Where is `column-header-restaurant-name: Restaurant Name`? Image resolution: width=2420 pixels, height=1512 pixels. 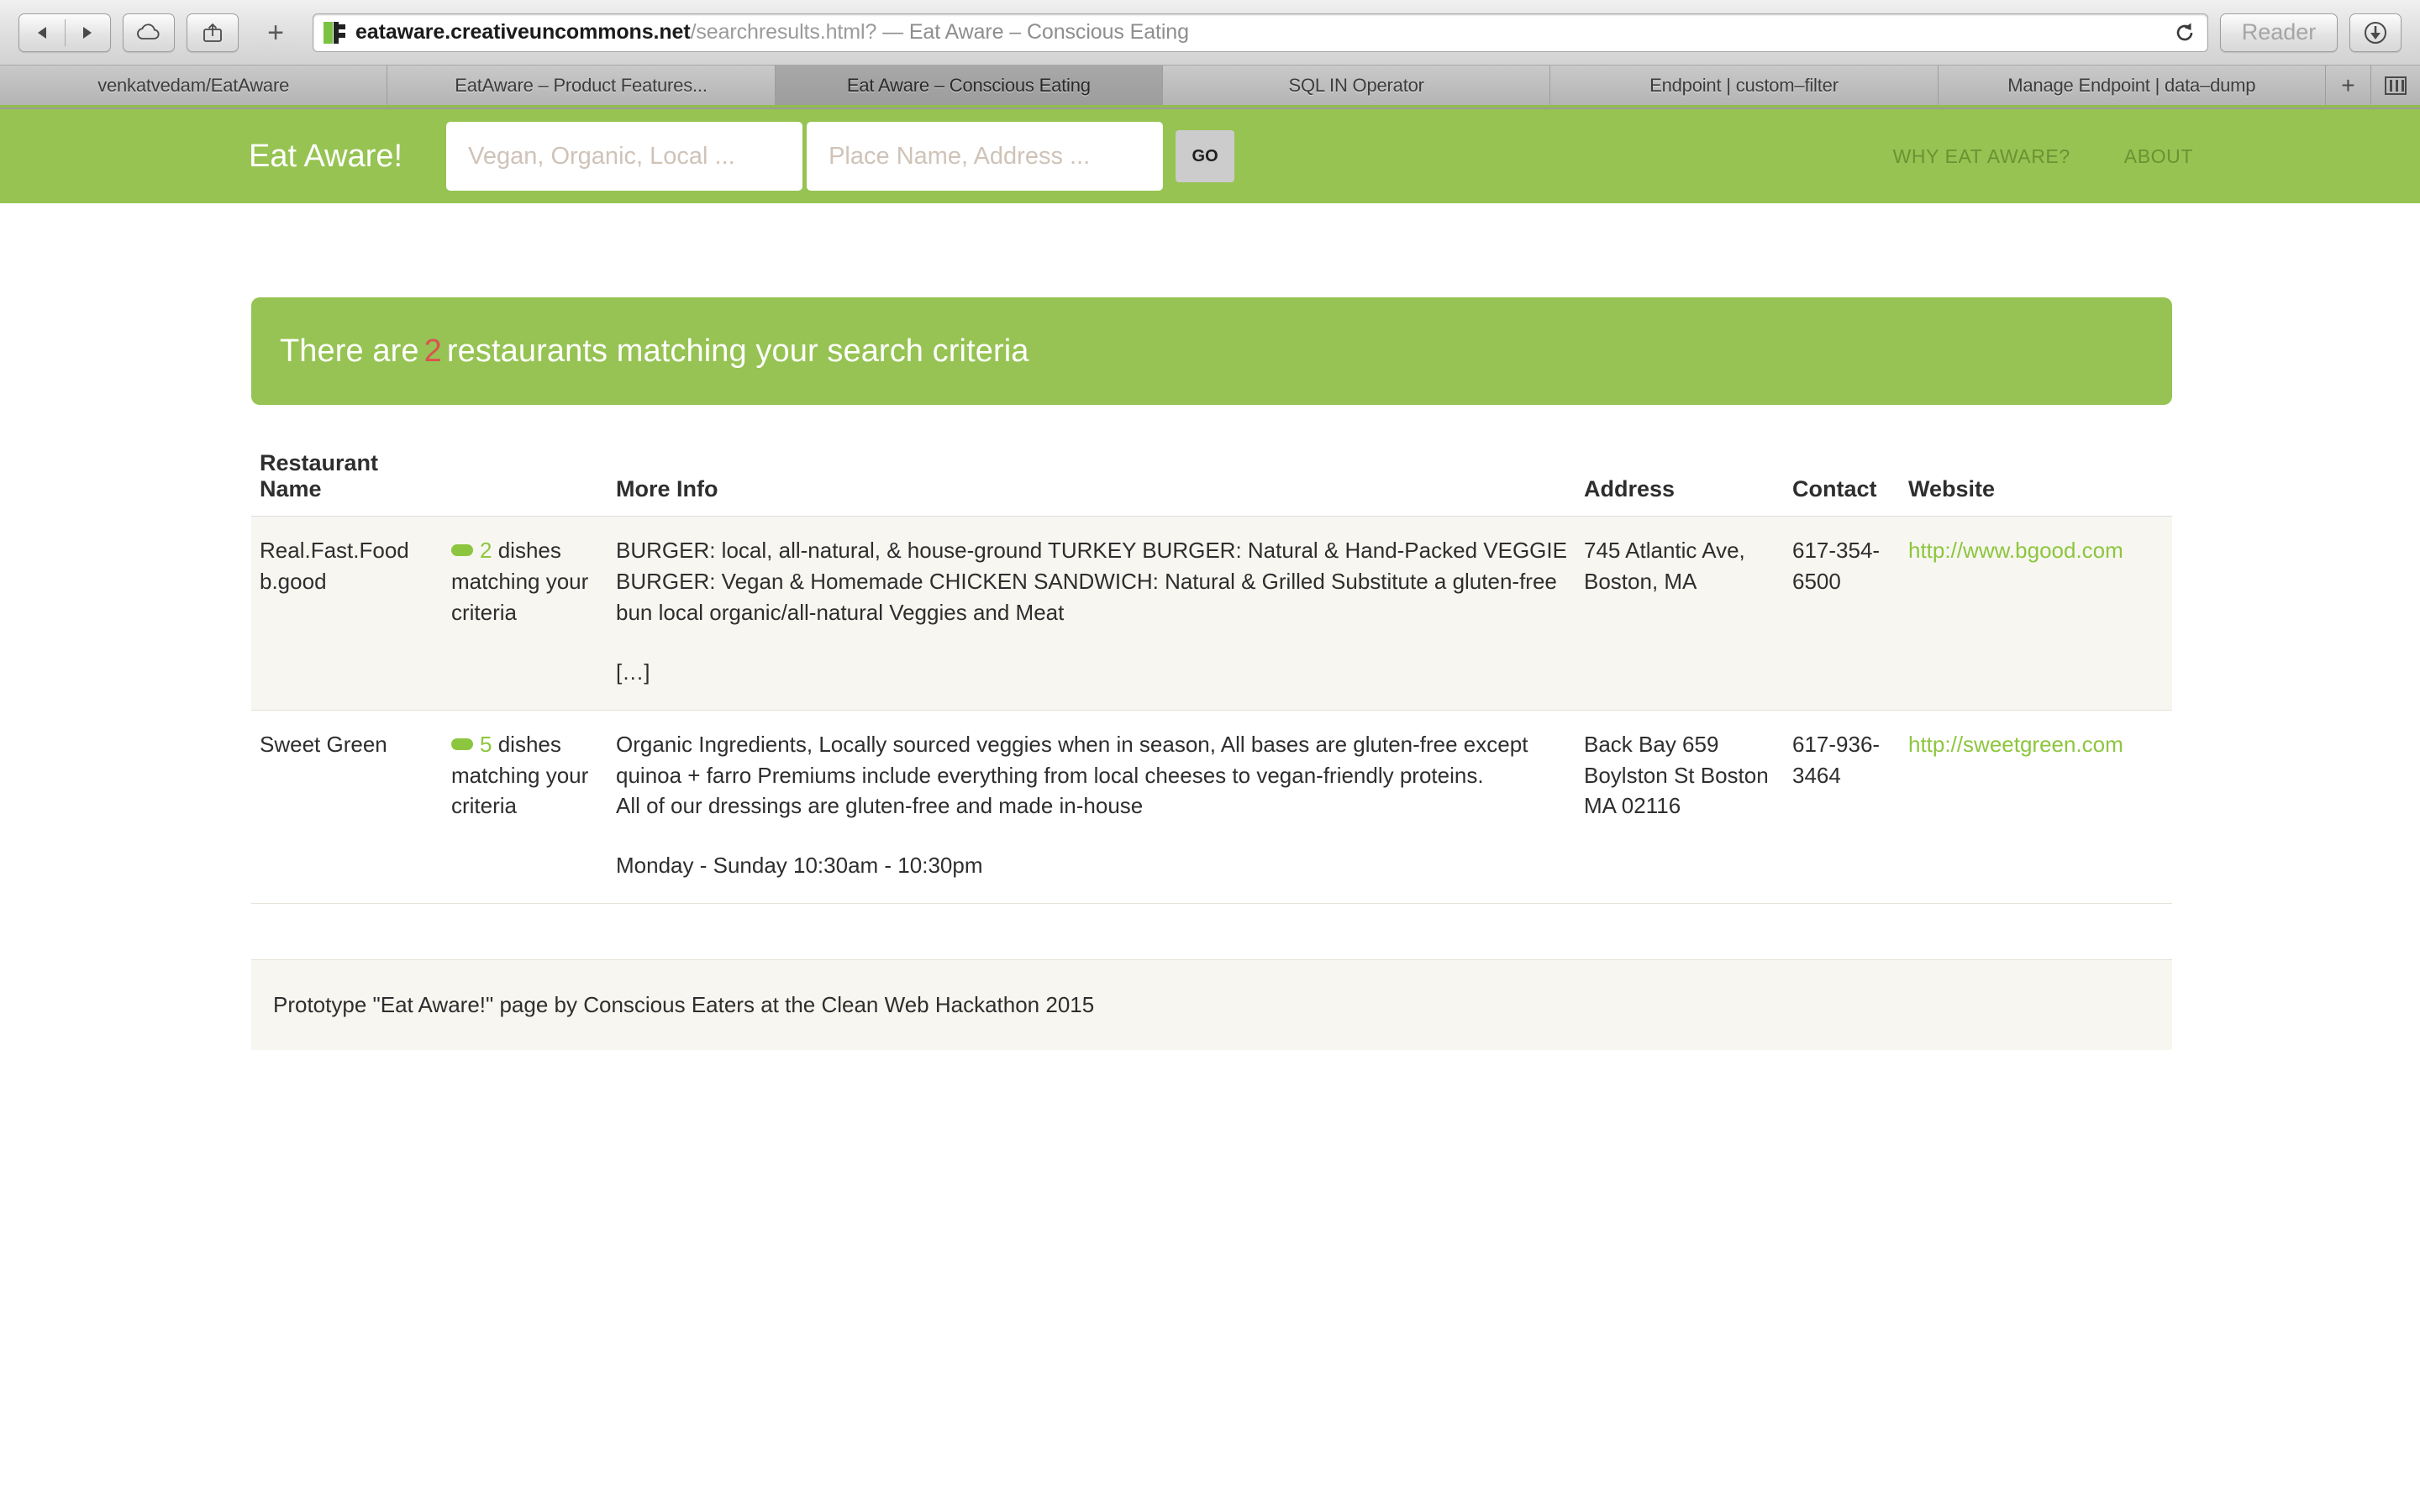
column-header-restaurant-name: Restaurant Name is located at coordinates (347, 483).